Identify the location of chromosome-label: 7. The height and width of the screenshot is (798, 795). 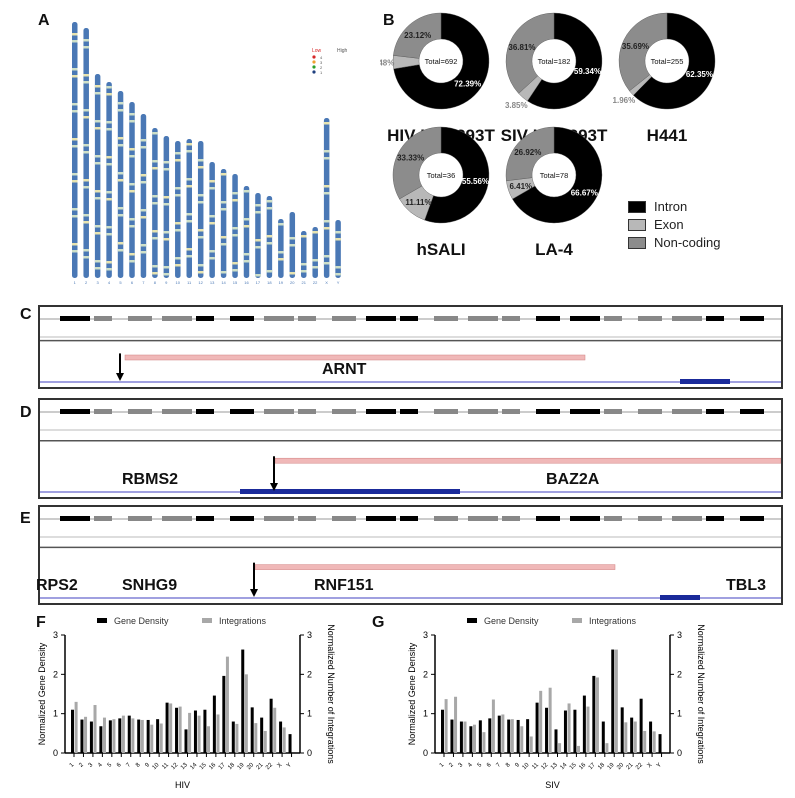
(143, 282).